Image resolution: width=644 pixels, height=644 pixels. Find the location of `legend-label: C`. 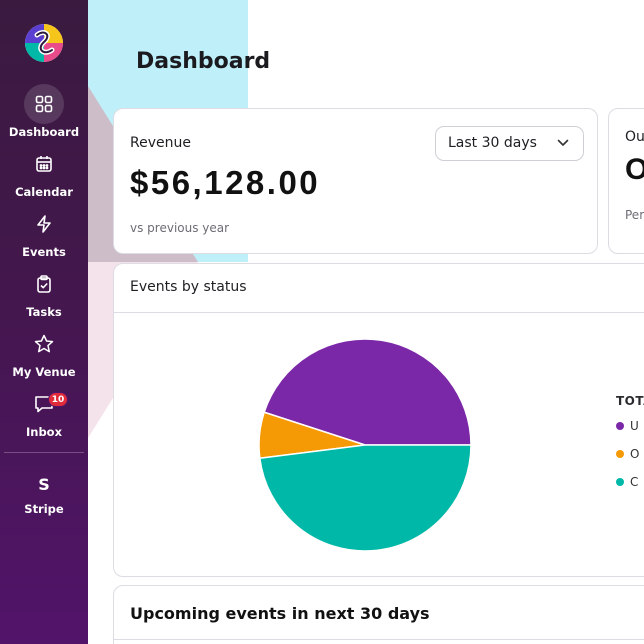

legend-label: C is located at coordinates (634, 482).